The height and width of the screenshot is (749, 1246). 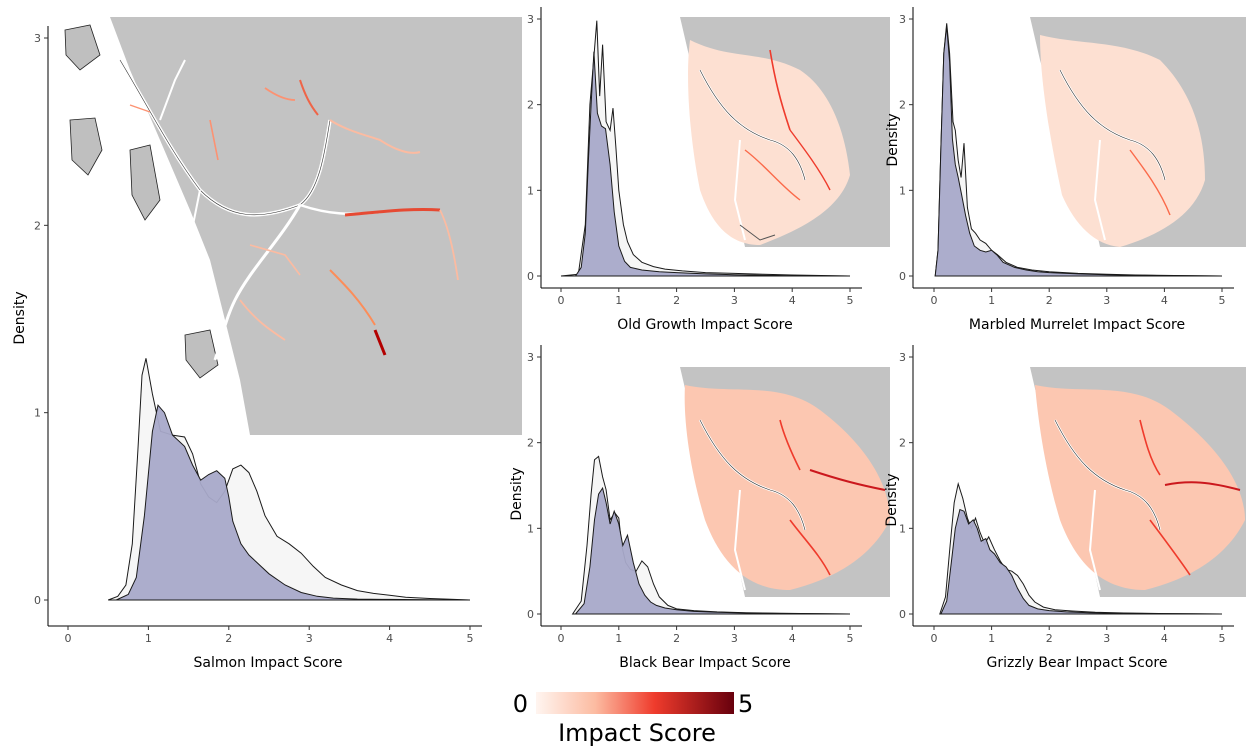 What do you see at coordinates (1077, 325) in the screenshot?
I see `marbled-murrelet-x-axis-label: Marbled Murrelet Impact Score` at bounding box center [1077, 325].